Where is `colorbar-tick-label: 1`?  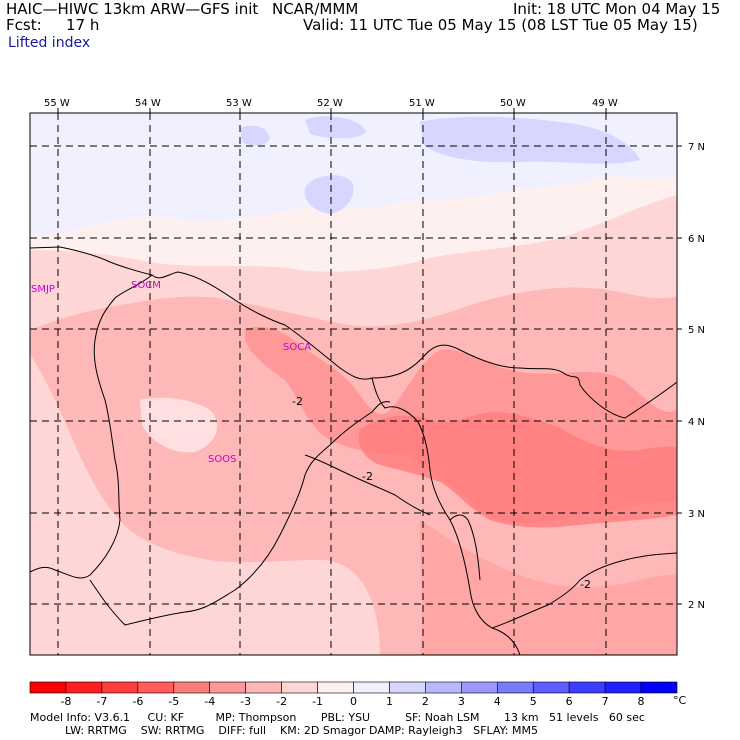 colorbar-tick-label: 1 is located at coordinates (389, 701).